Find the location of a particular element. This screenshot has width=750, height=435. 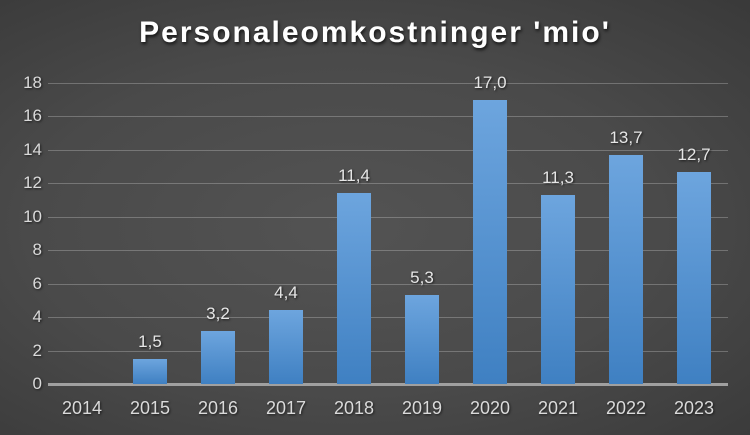

y-axis-label: 6 is located at coordinates (37, 283).